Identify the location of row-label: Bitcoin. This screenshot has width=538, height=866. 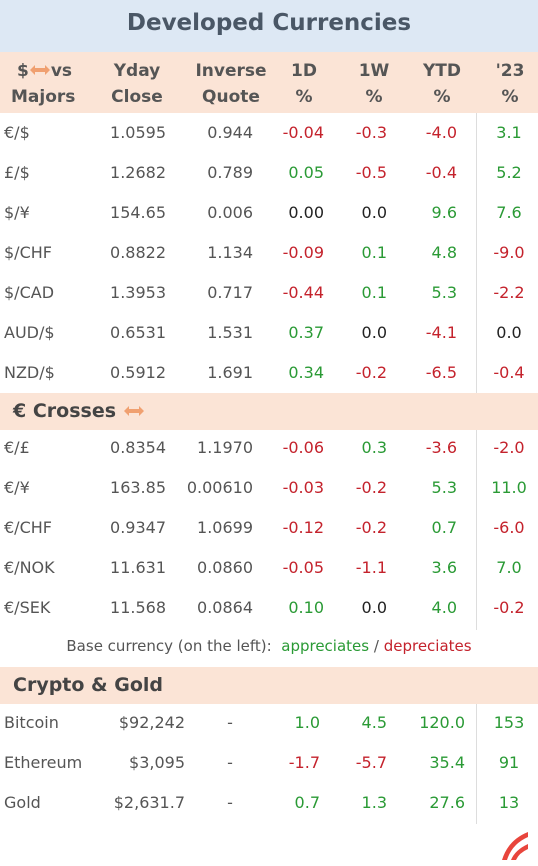
(31, 722).